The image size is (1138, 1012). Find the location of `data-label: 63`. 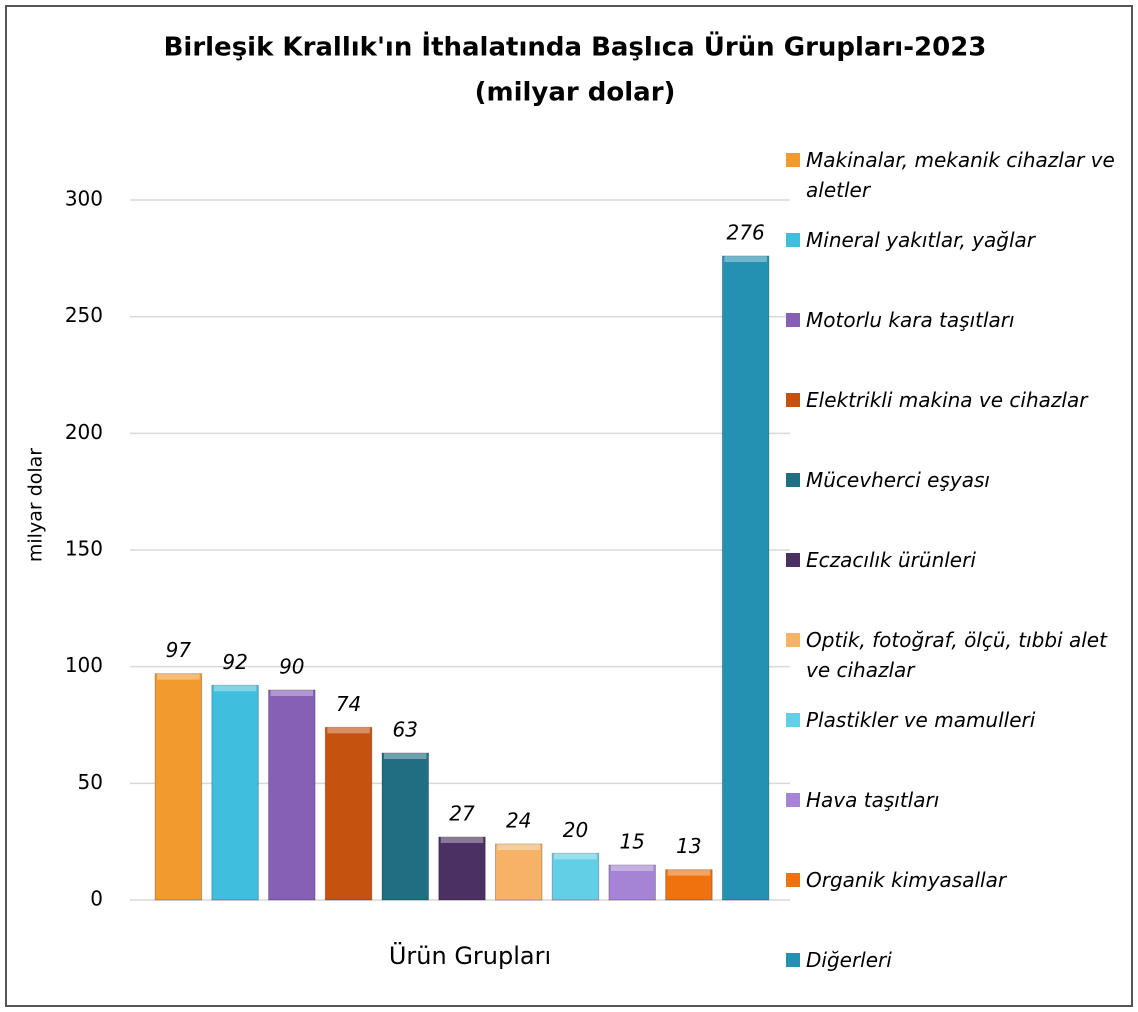

data-label: 63 is located at coordinates (405, 730).